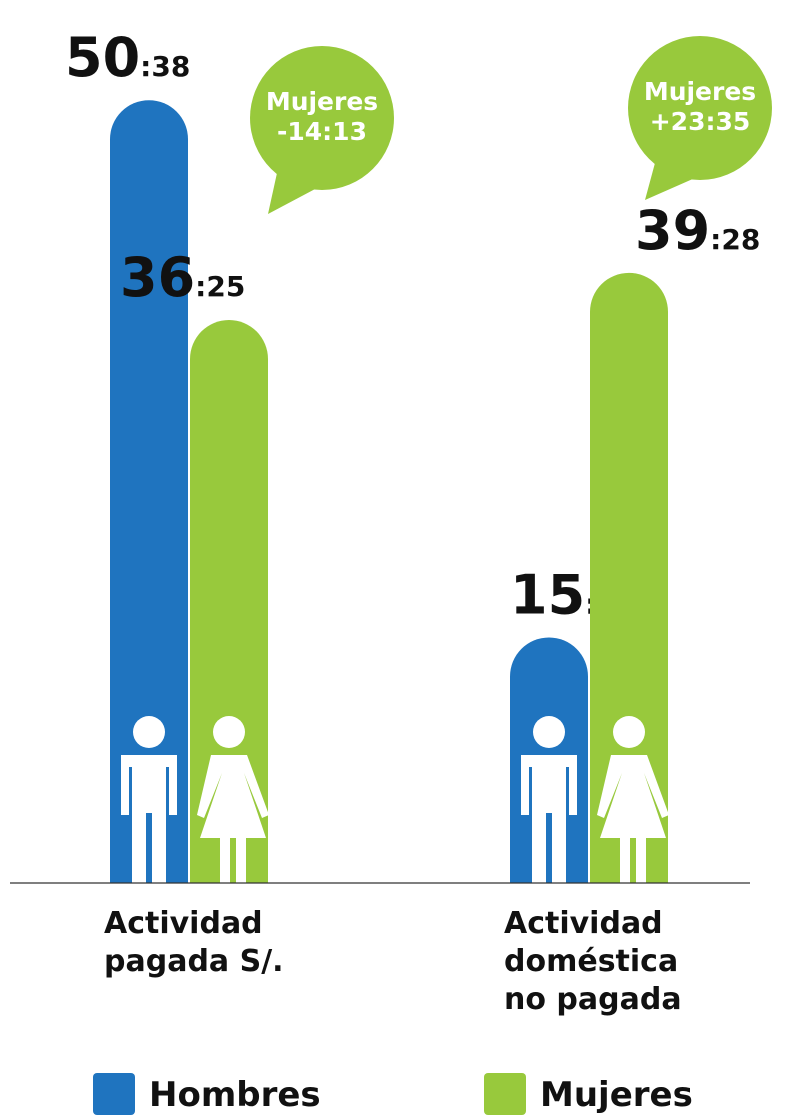 The height and width of the screenshot is (1115, 789). I want to click on value-label-hours: 36, so click(157, 277).